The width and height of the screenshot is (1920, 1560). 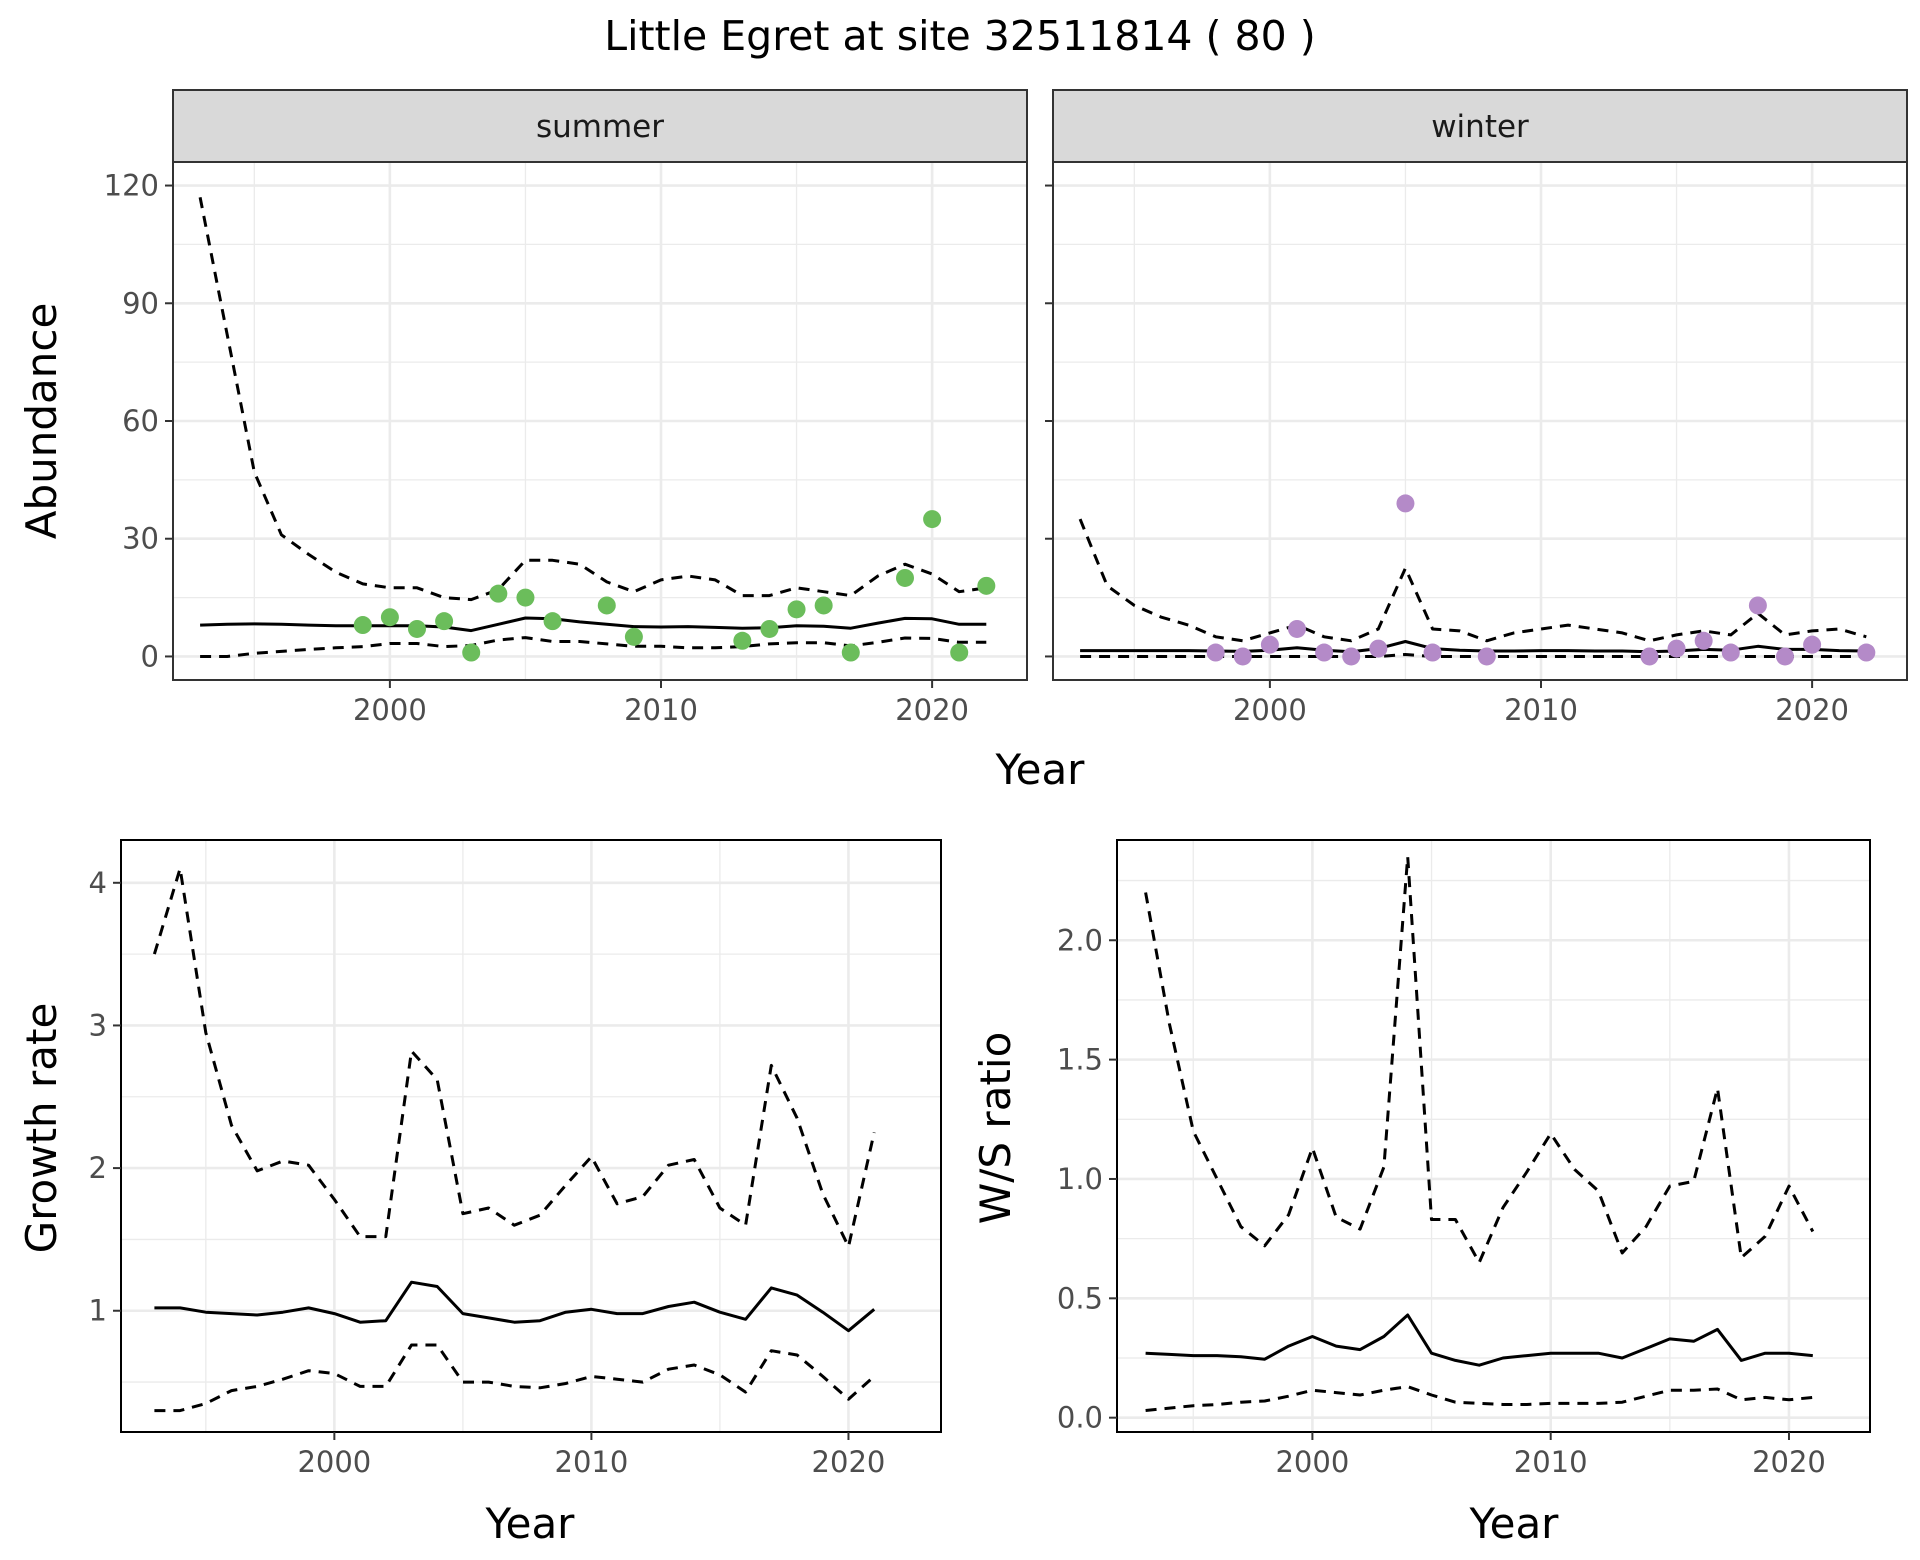 I want to click on ratio-x-axis-title: Year, so click(x=1514, y=1523).